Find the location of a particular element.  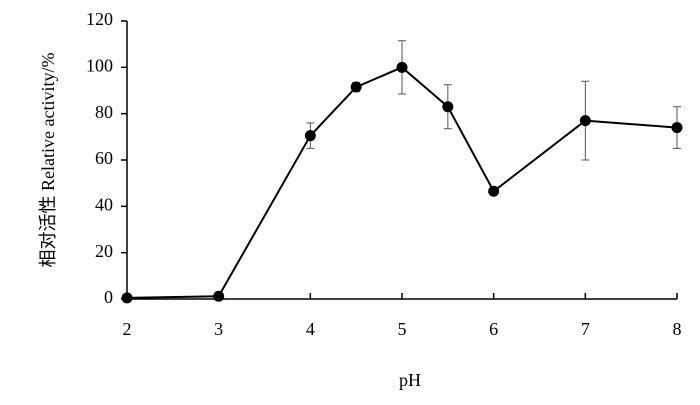

y-tick-label: 120 is located at coordinates (99, 19).